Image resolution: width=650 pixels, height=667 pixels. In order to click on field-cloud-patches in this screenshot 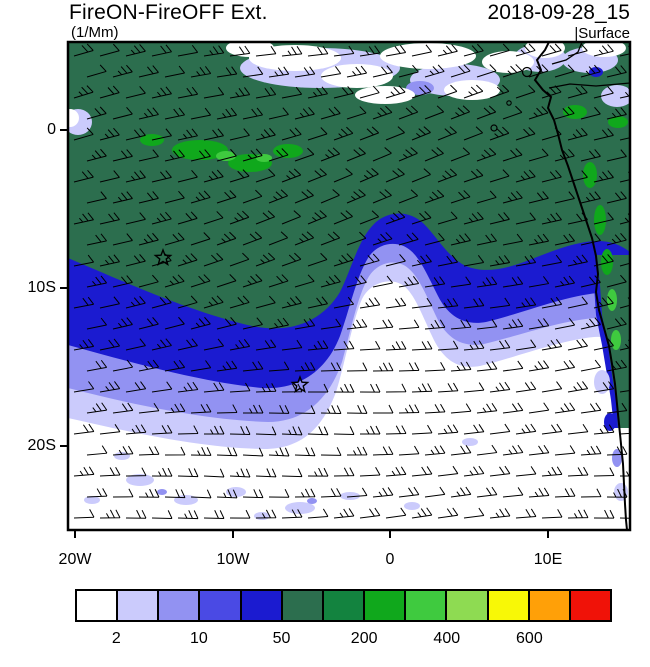, I will do `click(349, 88)`.